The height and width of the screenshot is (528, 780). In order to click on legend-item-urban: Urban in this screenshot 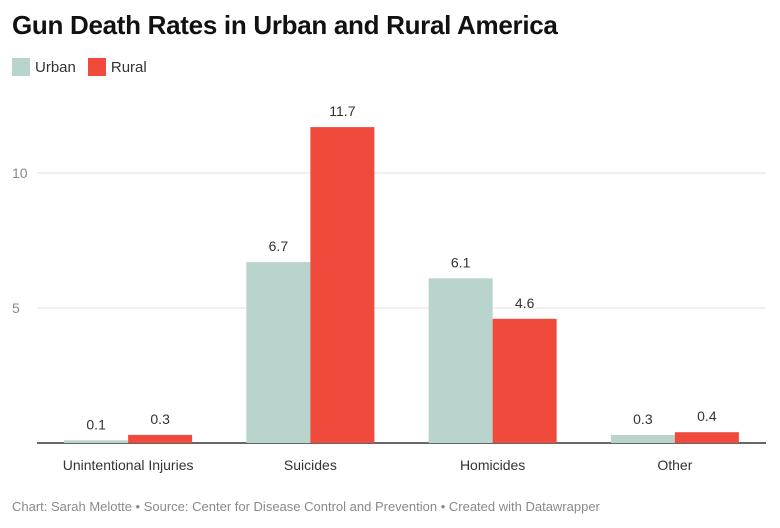, I will do `click(44, 67)`.